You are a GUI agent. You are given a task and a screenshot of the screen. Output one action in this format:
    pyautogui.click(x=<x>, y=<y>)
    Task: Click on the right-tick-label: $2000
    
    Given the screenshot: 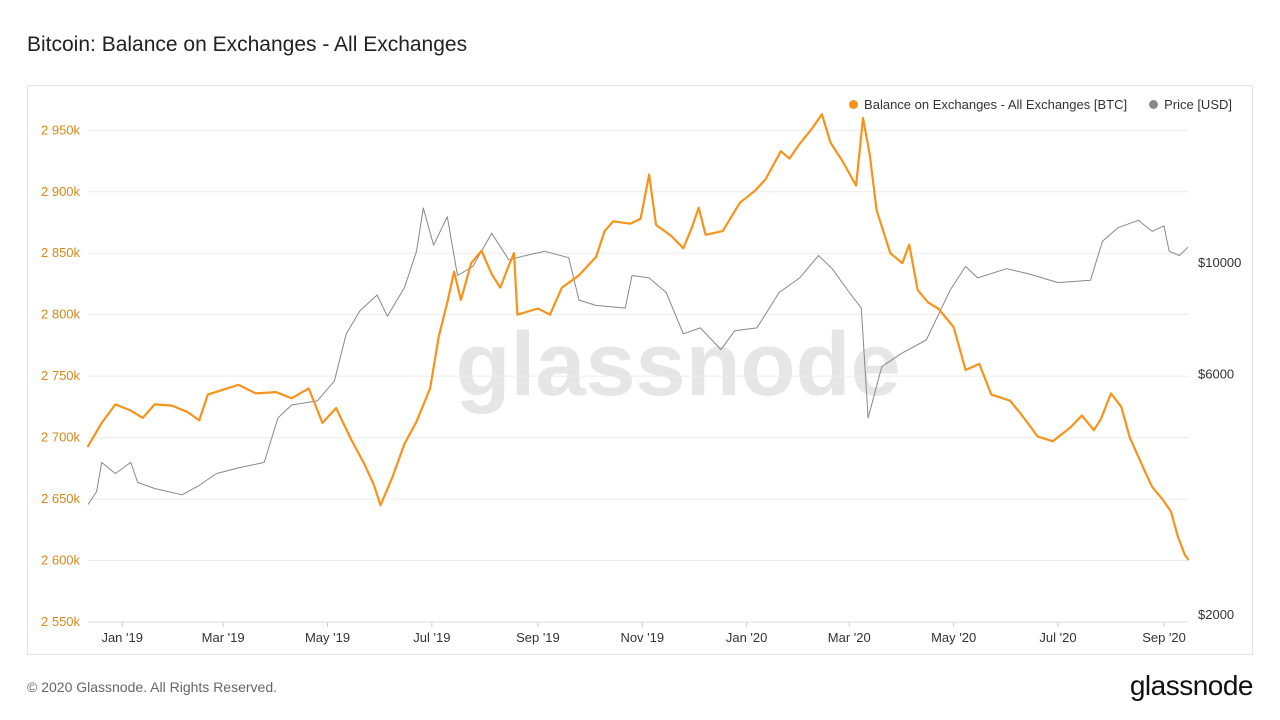 What is the action you would take?
    pyautogui.click(x=1216, y=614)
    